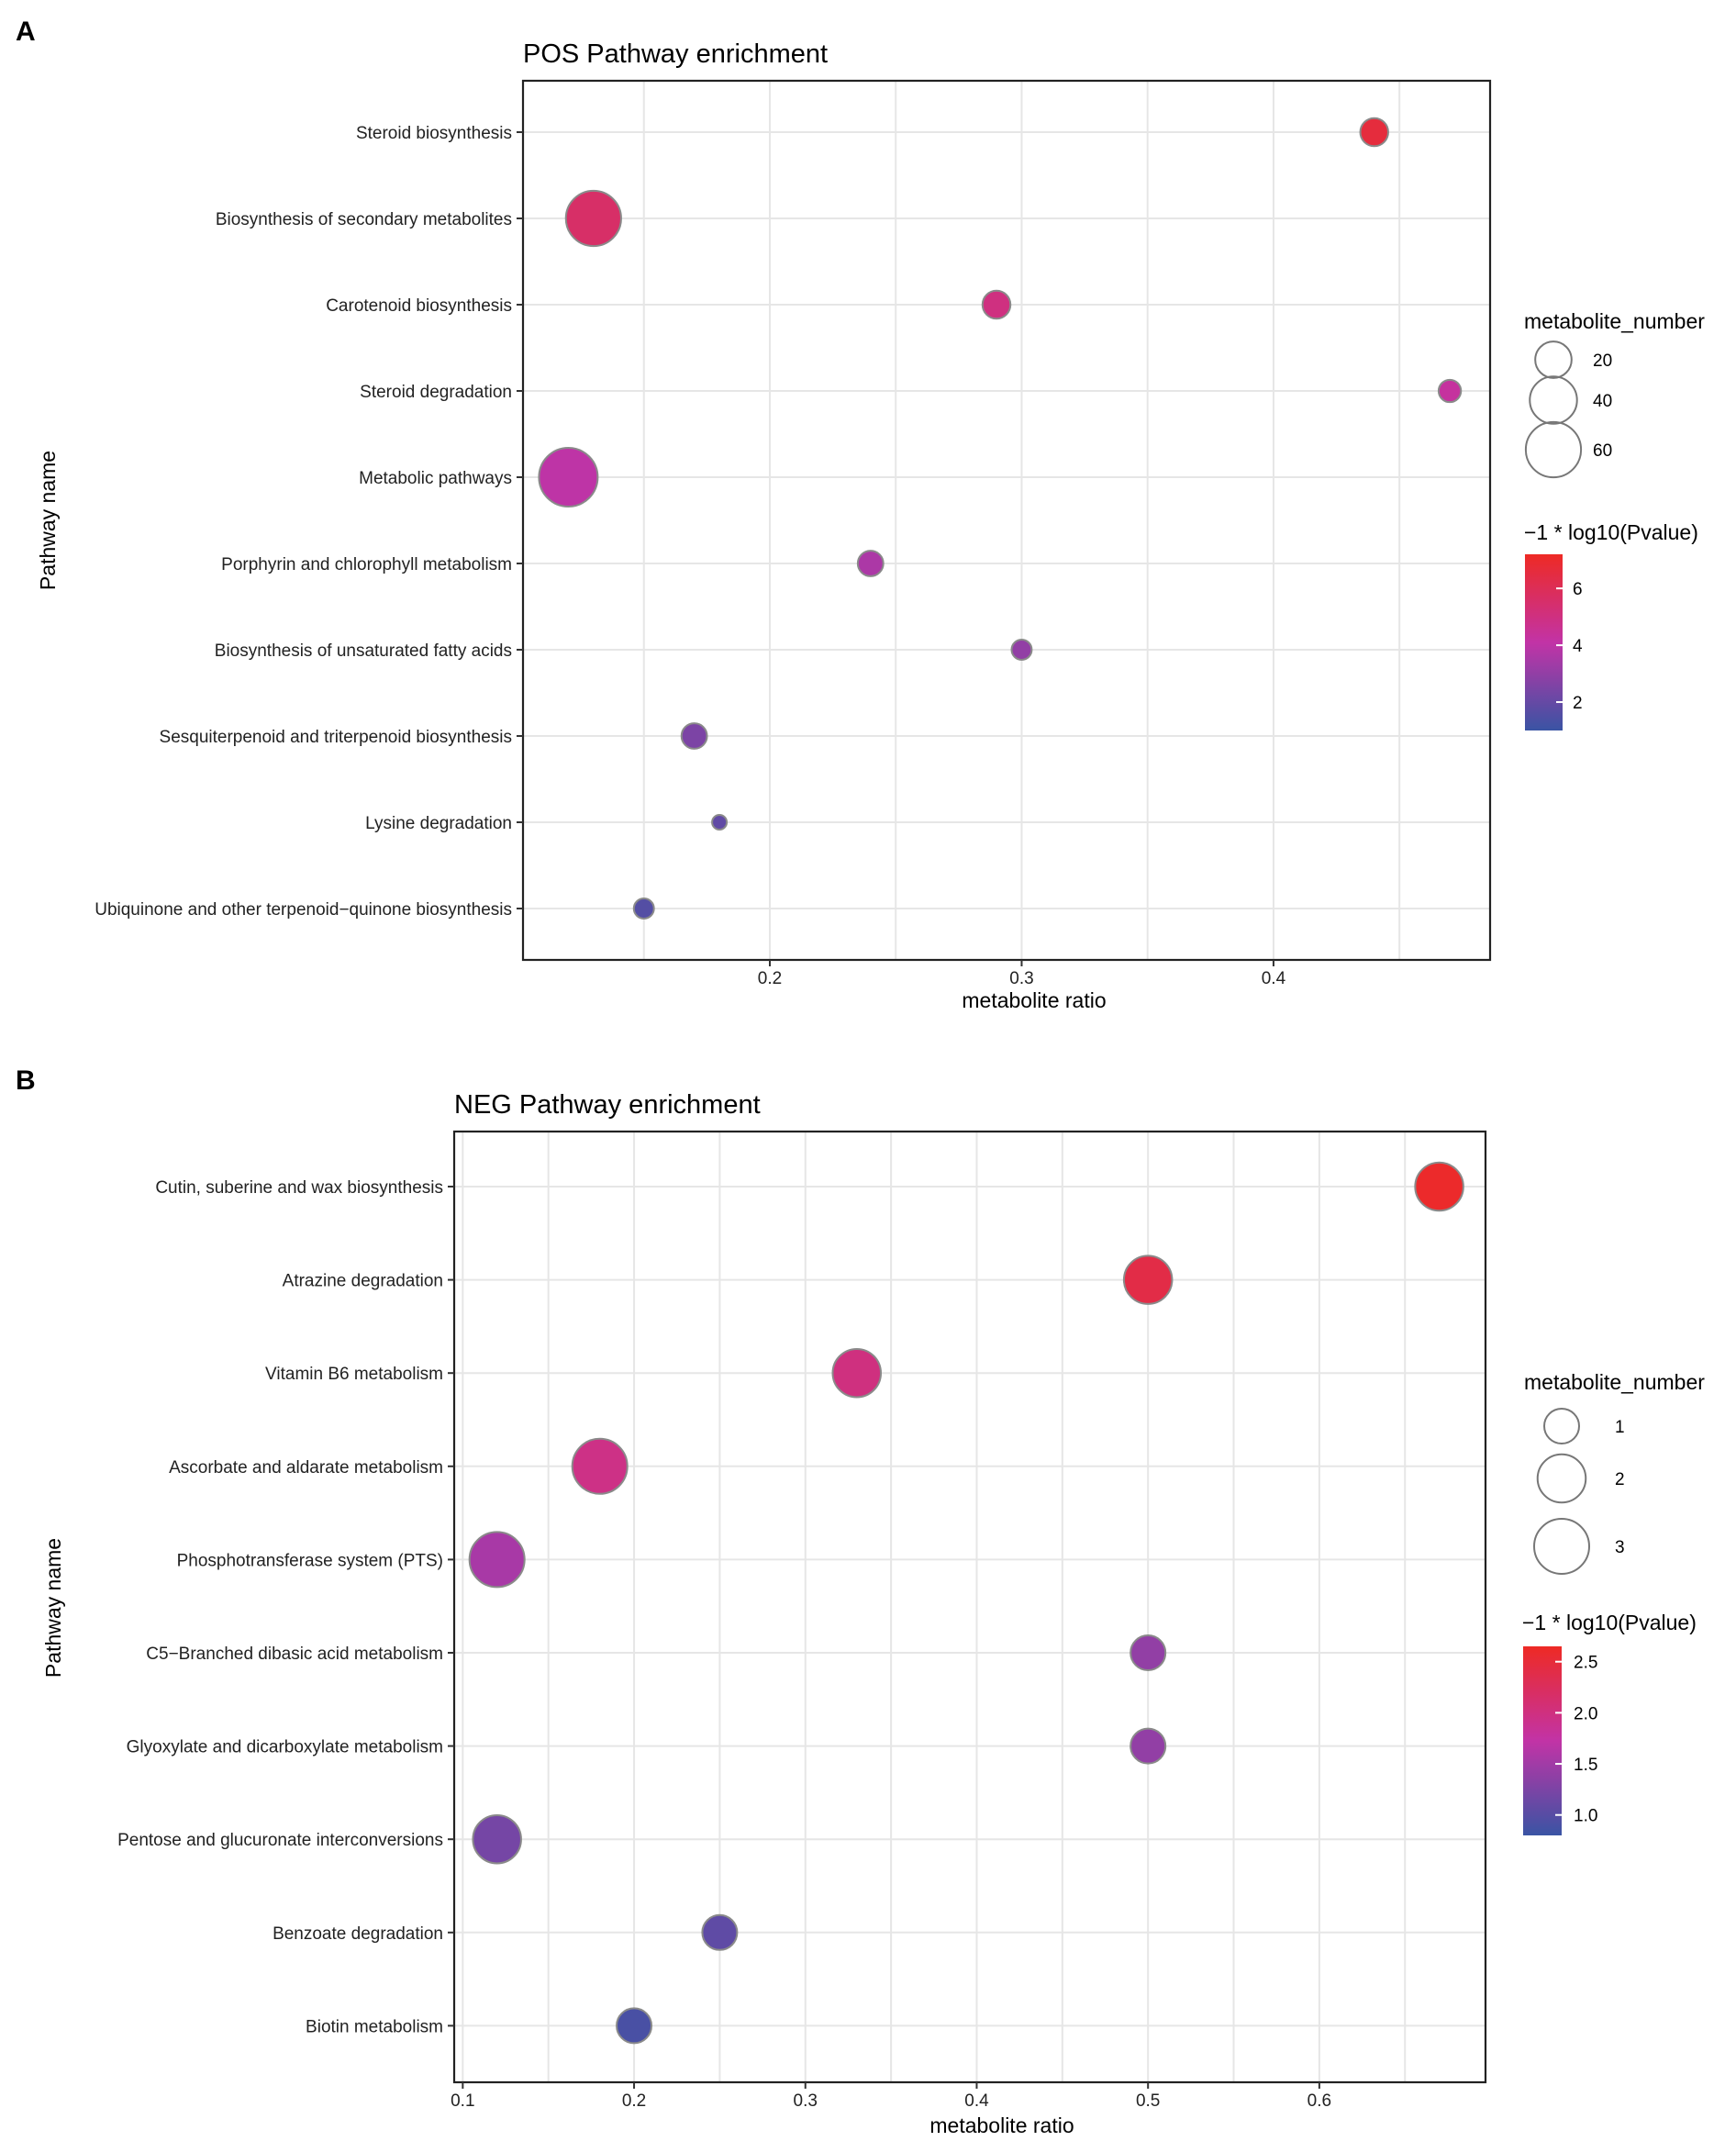  What do you see at coordinates (280, 1840) in the screenshot?
I see `y-tick-label: Pentose and glucuronate interconversions` at bounding box center [280, 1840].